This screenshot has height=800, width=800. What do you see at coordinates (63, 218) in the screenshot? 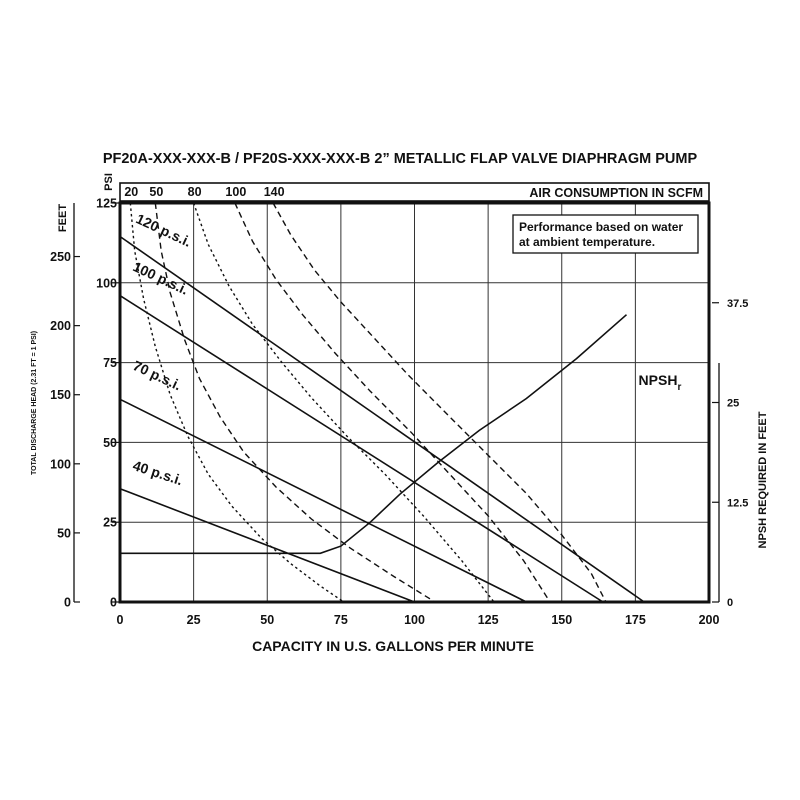
I see `feet-axis-label: FEET` at bounding box center [63, 218].